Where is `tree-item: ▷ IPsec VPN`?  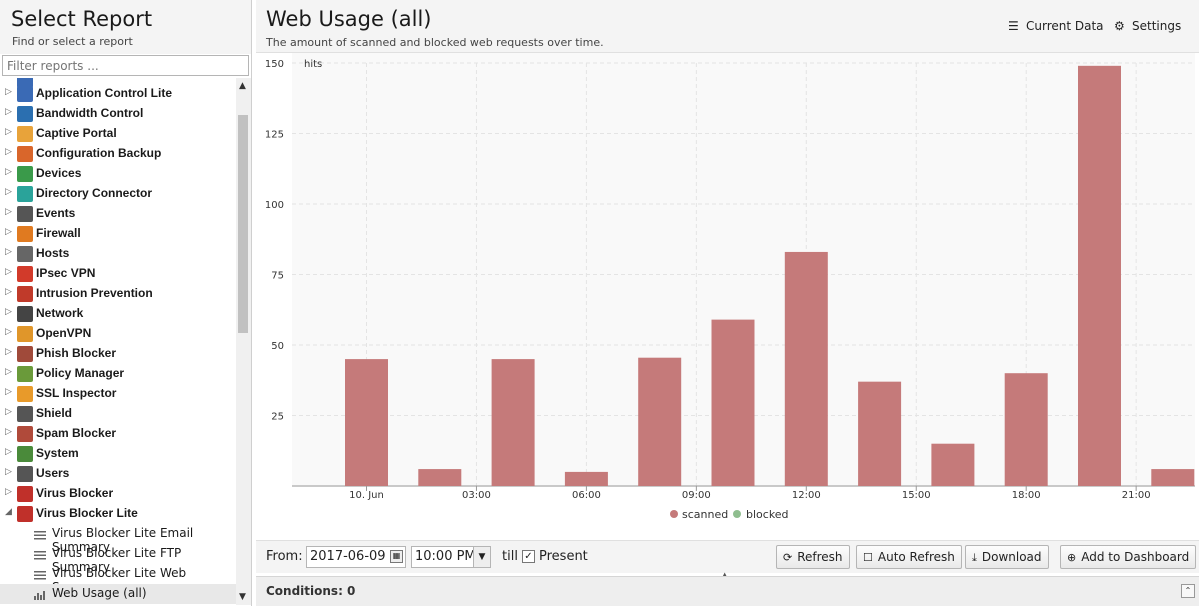 tree-item: ▷ IPsec VPN is located at coordinates (118, 274).